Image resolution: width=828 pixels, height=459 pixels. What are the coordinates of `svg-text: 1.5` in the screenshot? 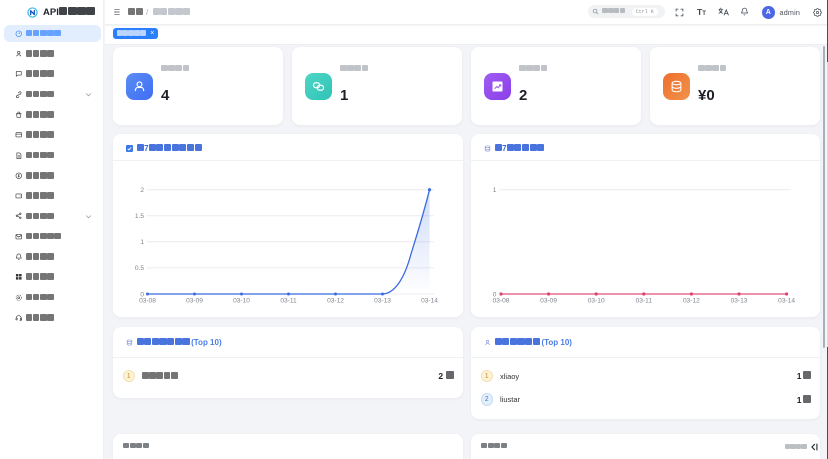 It's located at (139, 216).